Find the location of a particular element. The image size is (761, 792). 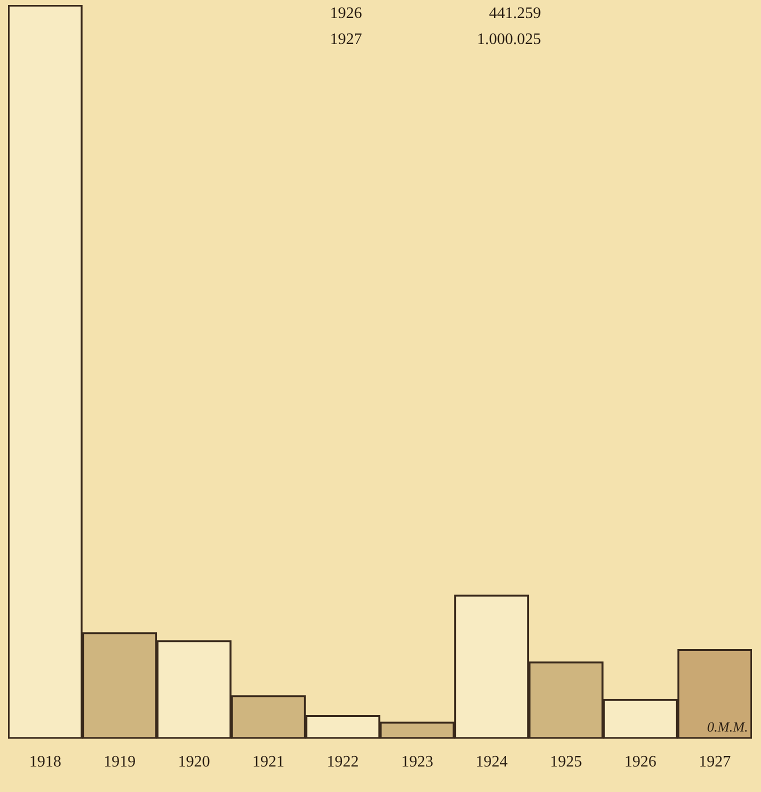

annotation: 1927 is located at coordinates (346, 39).